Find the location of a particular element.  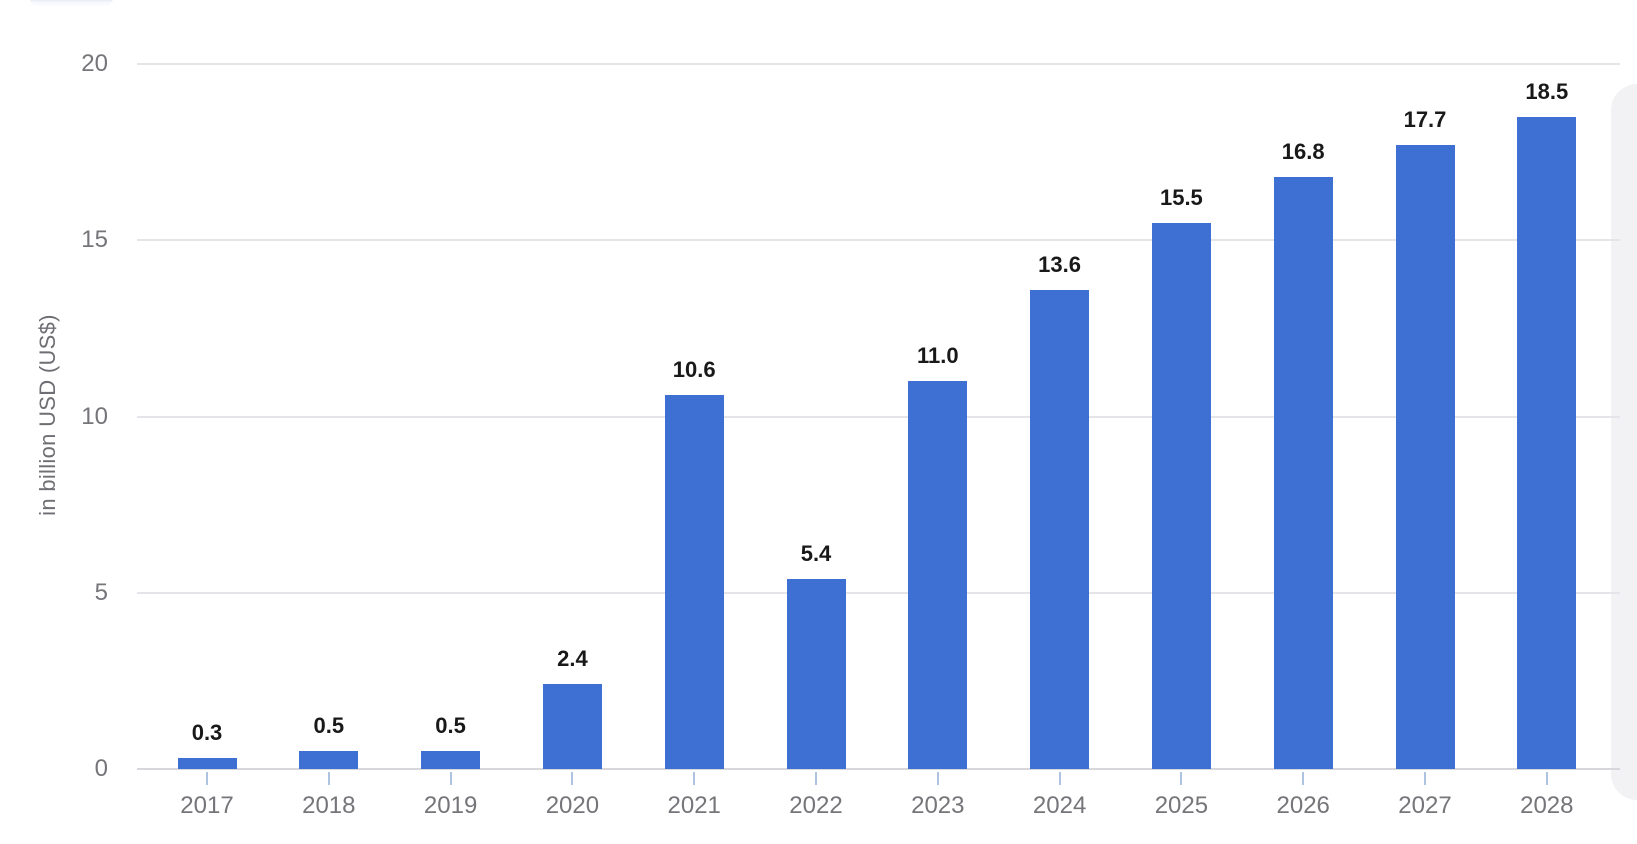

bar-2017 is located at coordinates (207, 763).